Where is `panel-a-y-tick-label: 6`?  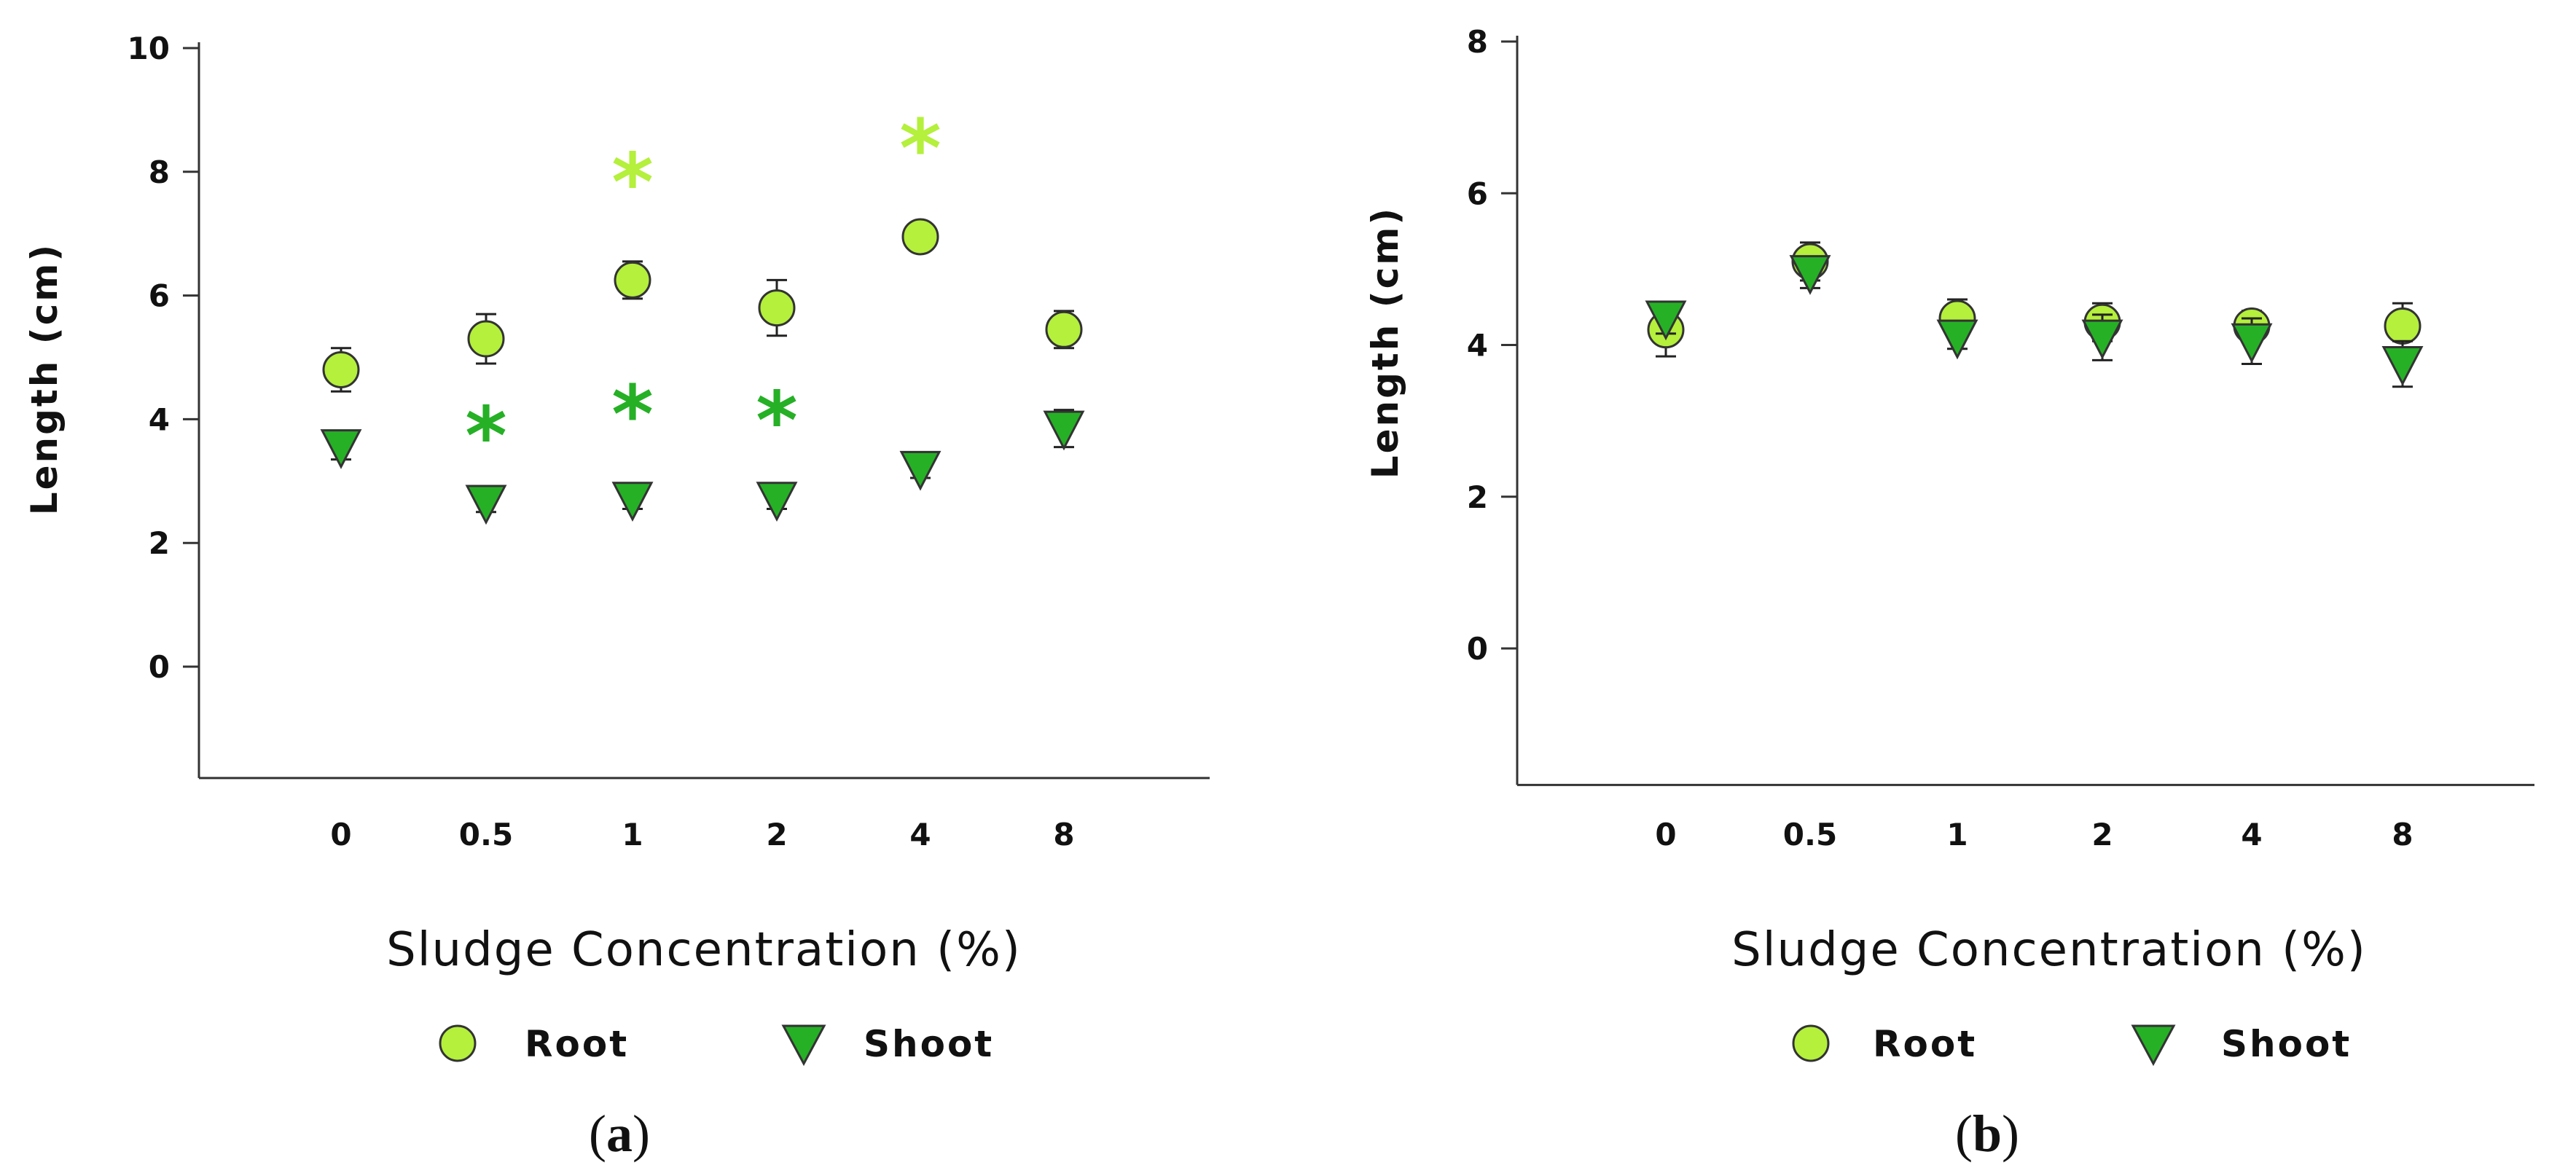 panel-a-y-tick-label: 6 is located at coordinates (159, 296).